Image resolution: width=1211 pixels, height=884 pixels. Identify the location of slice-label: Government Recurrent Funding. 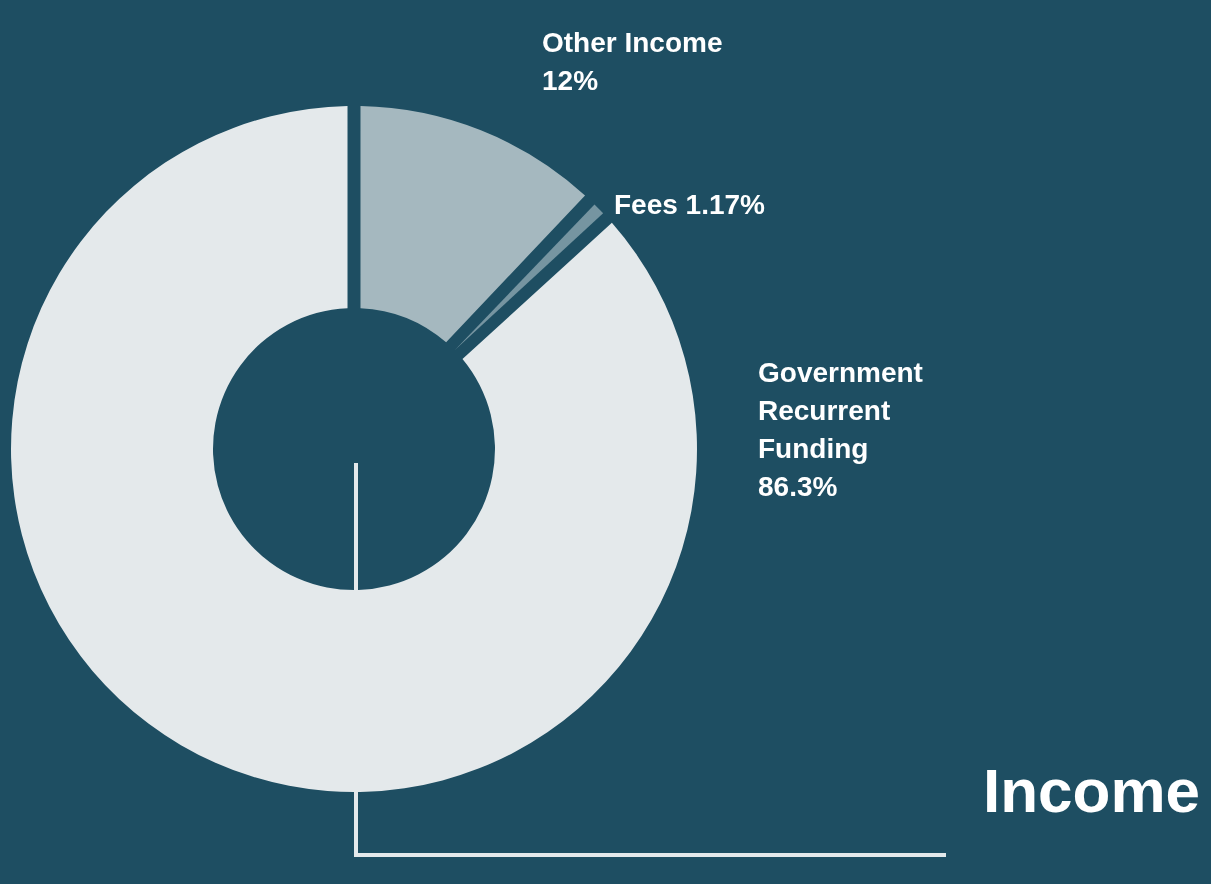
(840, 410).